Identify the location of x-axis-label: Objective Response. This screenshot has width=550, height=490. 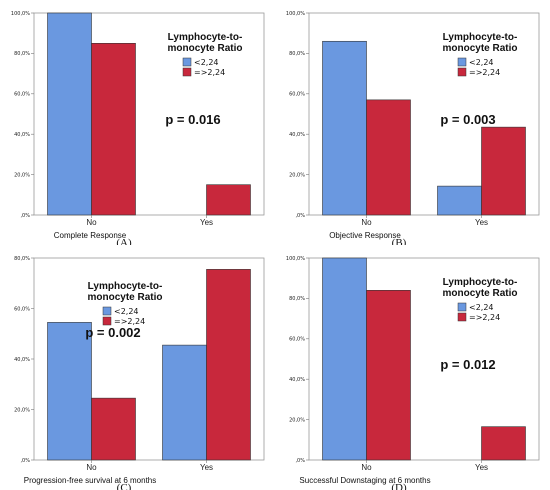
(365, 235).